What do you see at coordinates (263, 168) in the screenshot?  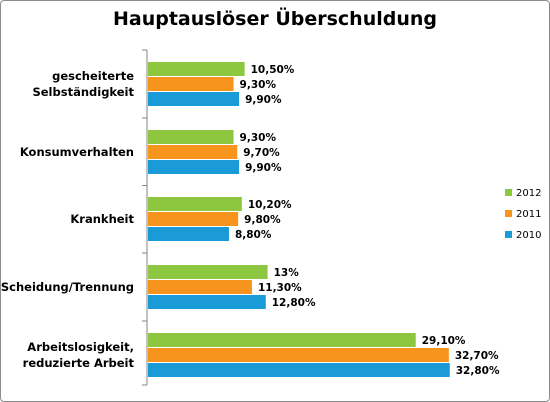 I see `value-label-2010-1: 9,90%` at bounding box center [263, 168].